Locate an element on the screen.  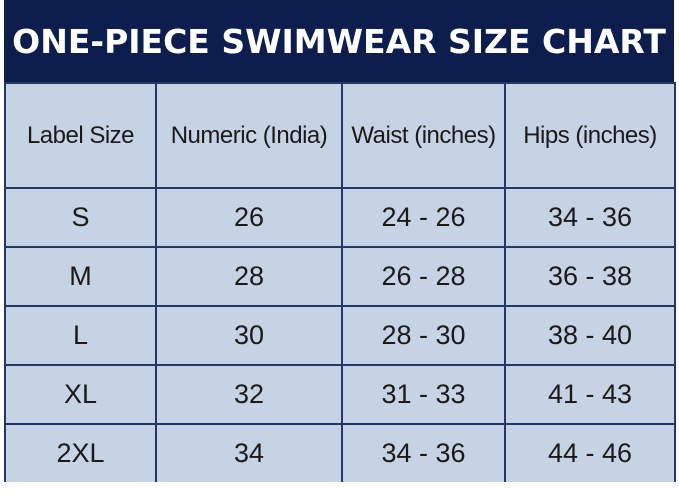
header-hips-inches: Hips (inches) is located at coordinates (590, 135).